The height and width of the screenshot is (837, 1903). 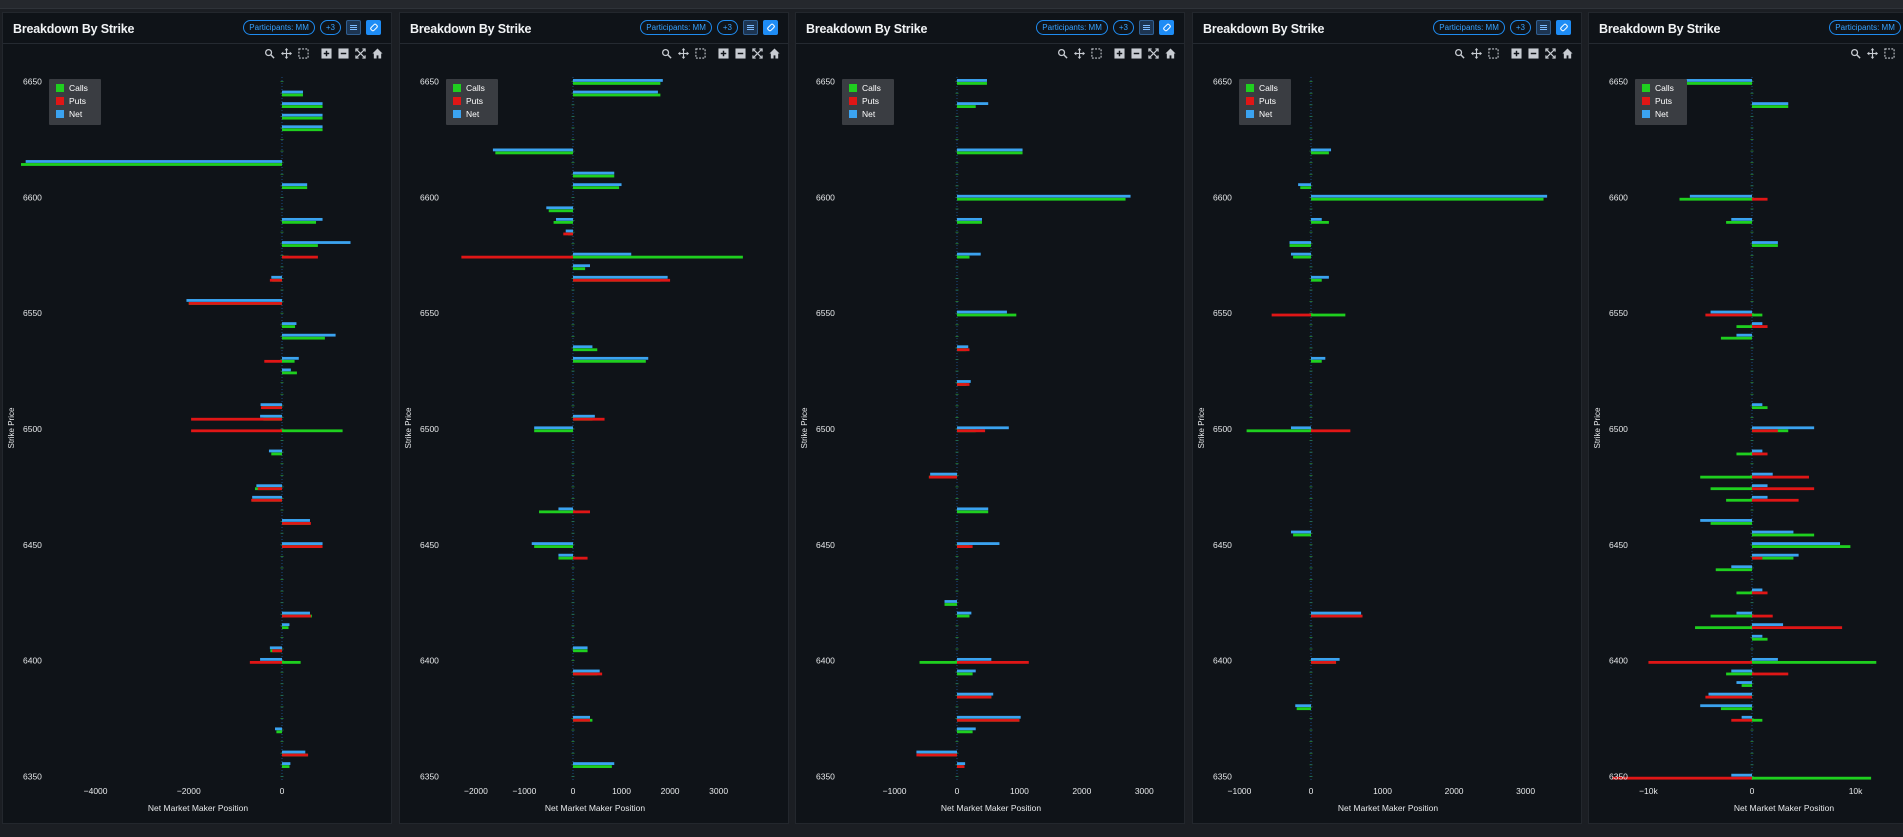 I want to click on reset-home-icon, so click(x=1567, y=53).